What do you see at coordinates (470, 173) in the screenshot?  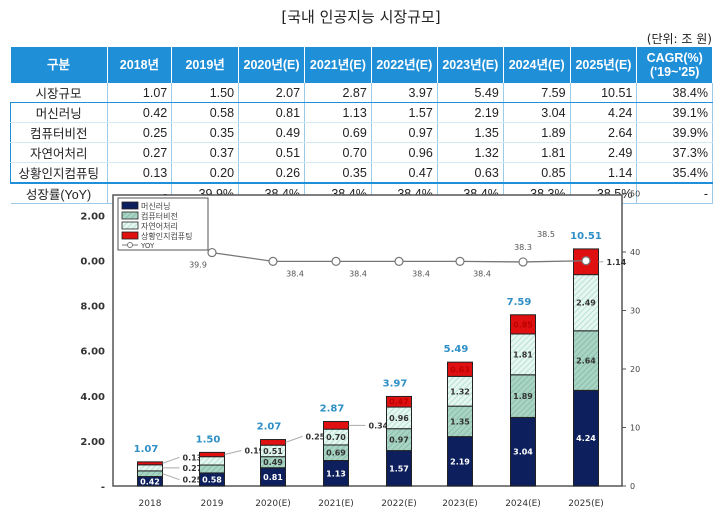 I see `table-cell: 0.63` at bounding box center [470, 173].